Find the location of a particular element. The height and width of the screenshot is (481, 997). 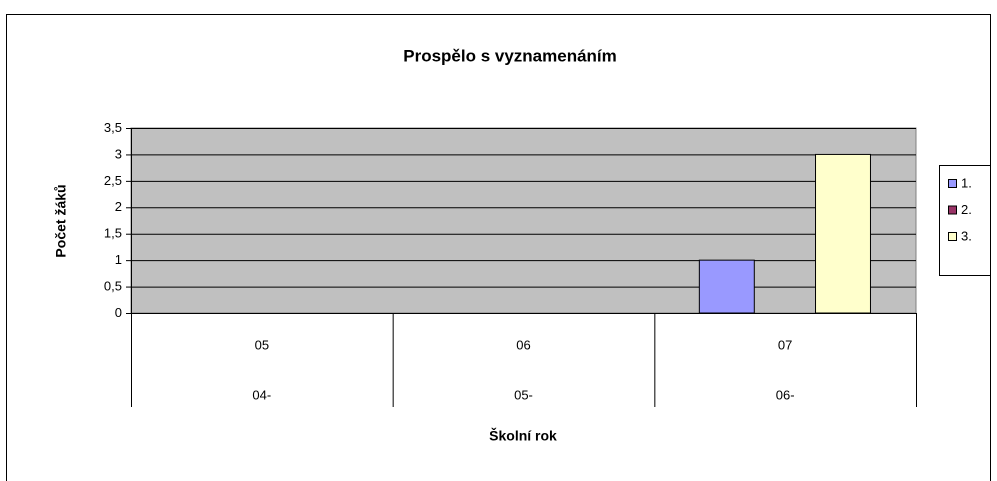

x-tick-sublabel: 05- is located at coordinates (523, 394).